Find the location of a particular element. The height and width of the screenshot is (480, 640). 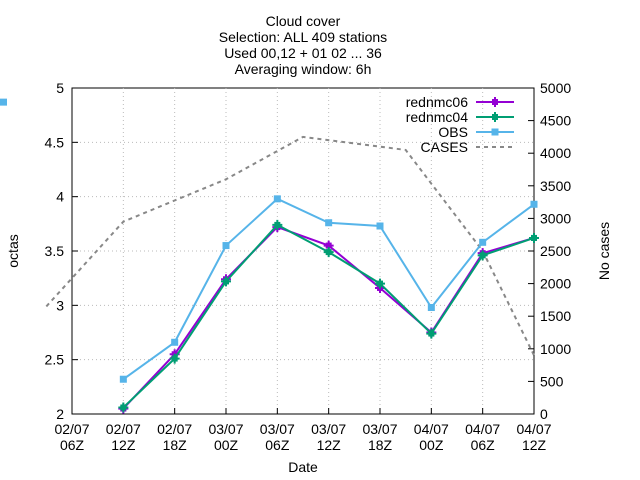

y2-axis: 0 500 1000 1500 2000 2500 3000 3500 4000 4500 5000 is located at coordinates (549, 251).